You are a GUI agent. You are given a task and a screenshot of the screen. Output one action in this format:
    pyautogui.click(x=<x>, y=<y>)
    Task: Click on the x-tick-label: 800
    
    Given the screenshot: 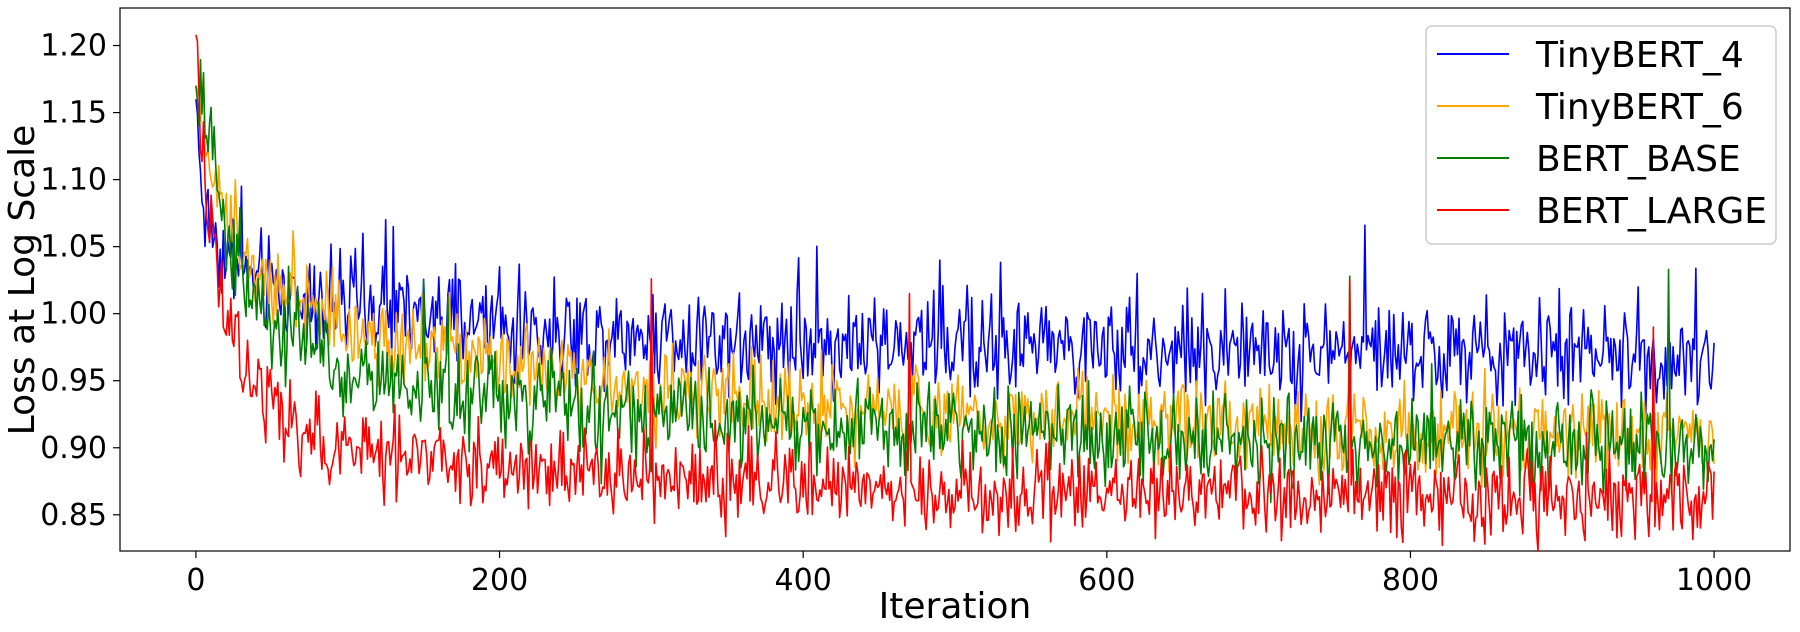 What is the action you would take?
    pyautogui.click(x=1410, y=580)
    